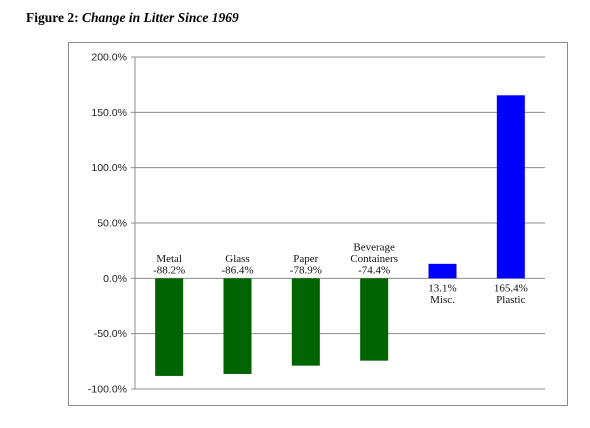 This screenshot has height=428, width=590. Describe the element at coordinates (511, 288) in the screenshot. I see `data-label: 165.4%` at that location.